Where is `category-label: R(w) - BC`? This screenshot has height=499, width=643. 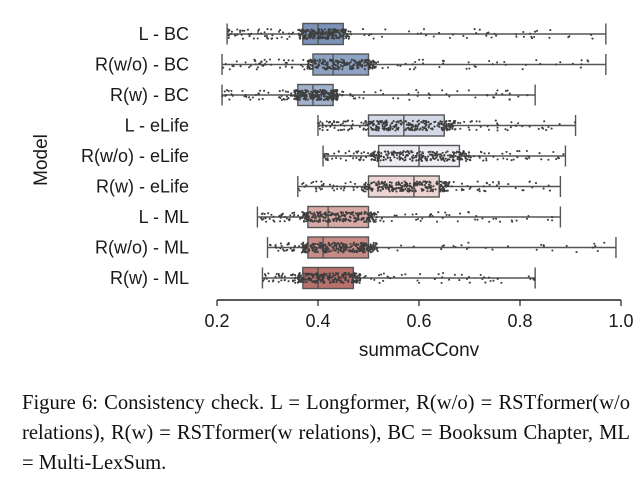 category-label: R(w) - BC is located at coordinates (149, 95).